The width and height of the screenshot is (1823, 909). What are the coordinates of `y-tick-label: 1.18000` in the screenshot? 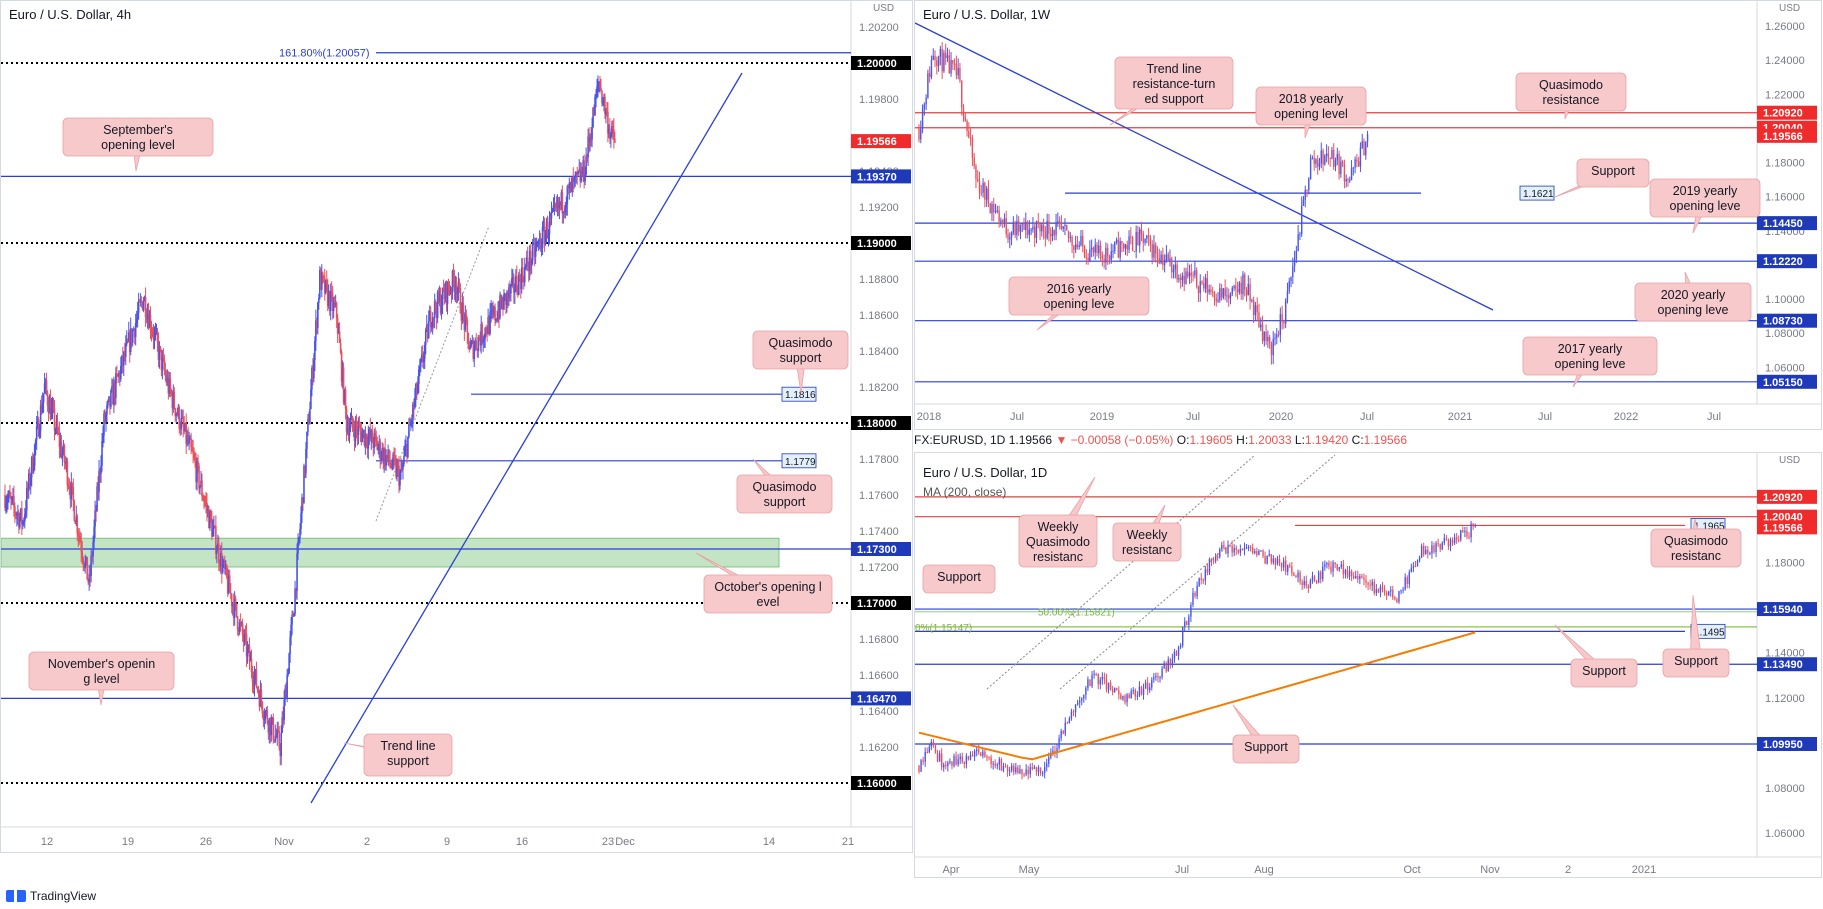 It's located at (1785, 164).